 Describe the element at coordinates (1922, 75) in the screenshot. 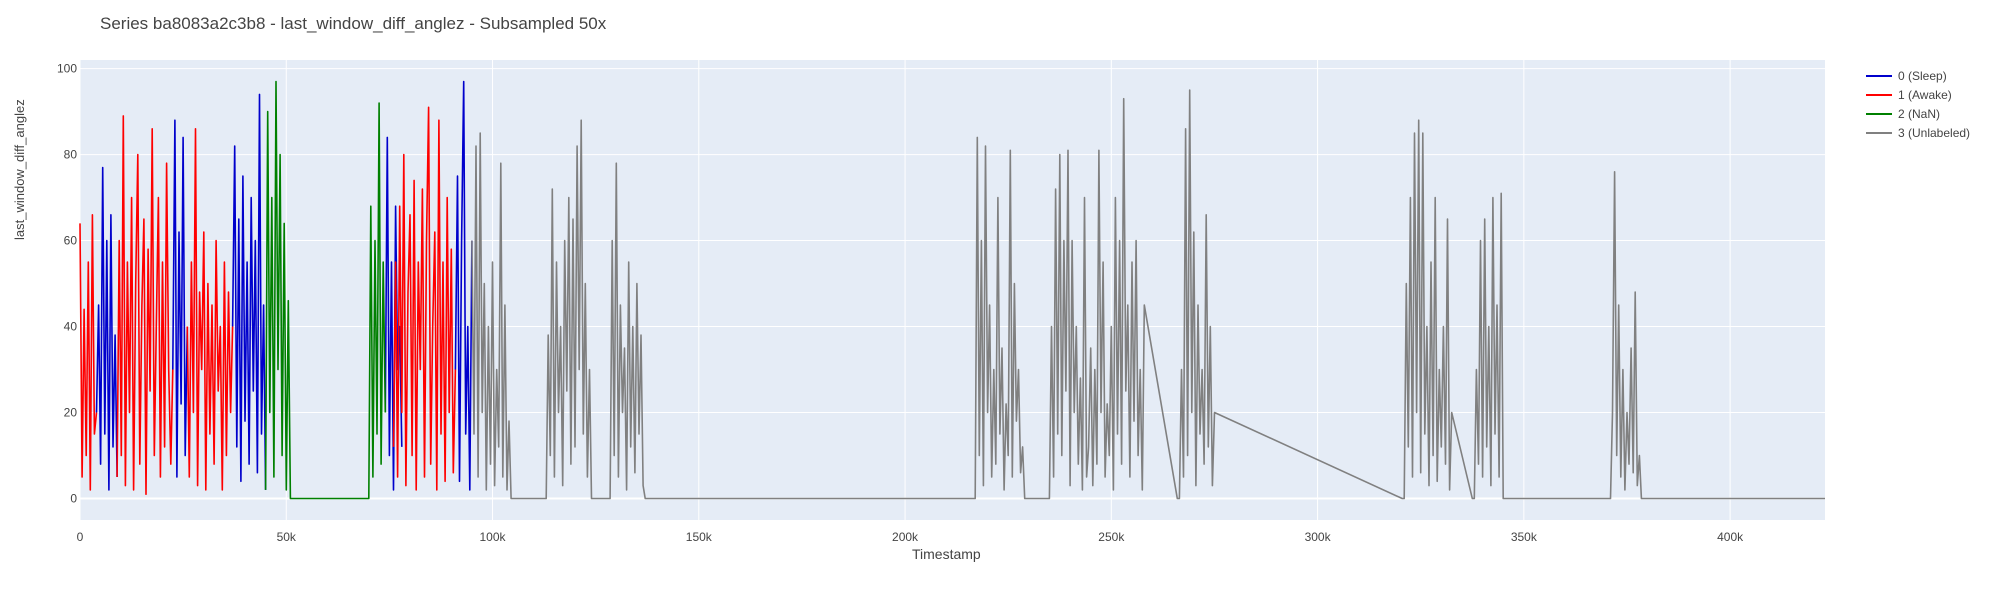

I see `legend-label: 0 (Sleep)` at that location.